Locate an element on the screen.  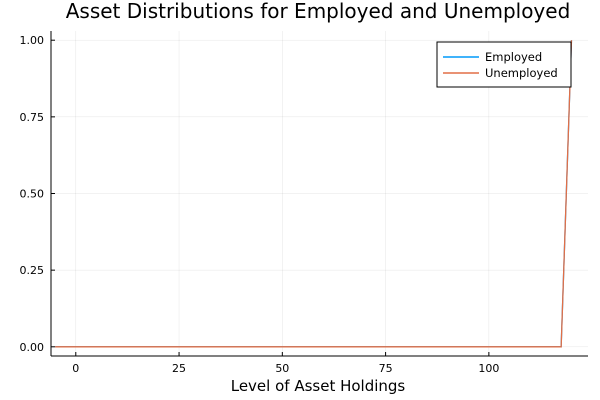
y-tick-label: 0.75 is located at coordinates (32, 117).